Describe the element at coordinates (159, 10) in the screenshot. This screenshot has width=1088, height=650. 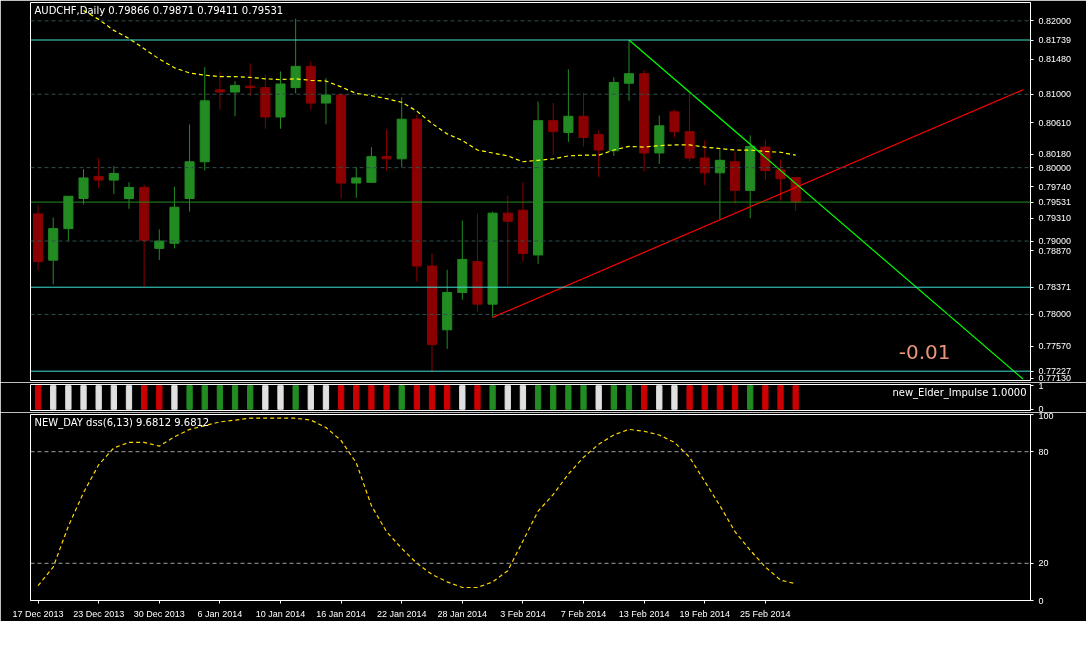
I see `chart-title: AUDCHF,Daily 0.79866 0.79871 0.79411 0.79531` at that location.